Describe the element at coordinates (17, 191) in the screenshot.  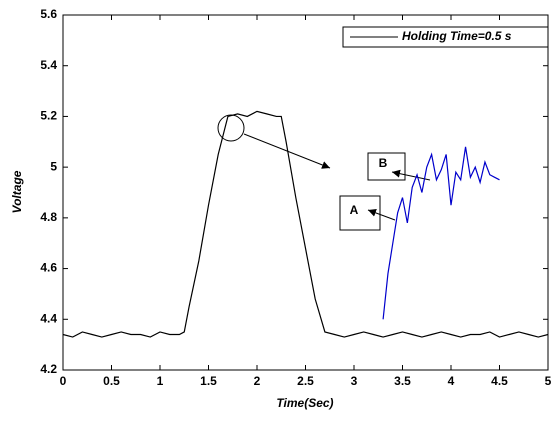
I see `y-axis-label: Voltage` at that location.